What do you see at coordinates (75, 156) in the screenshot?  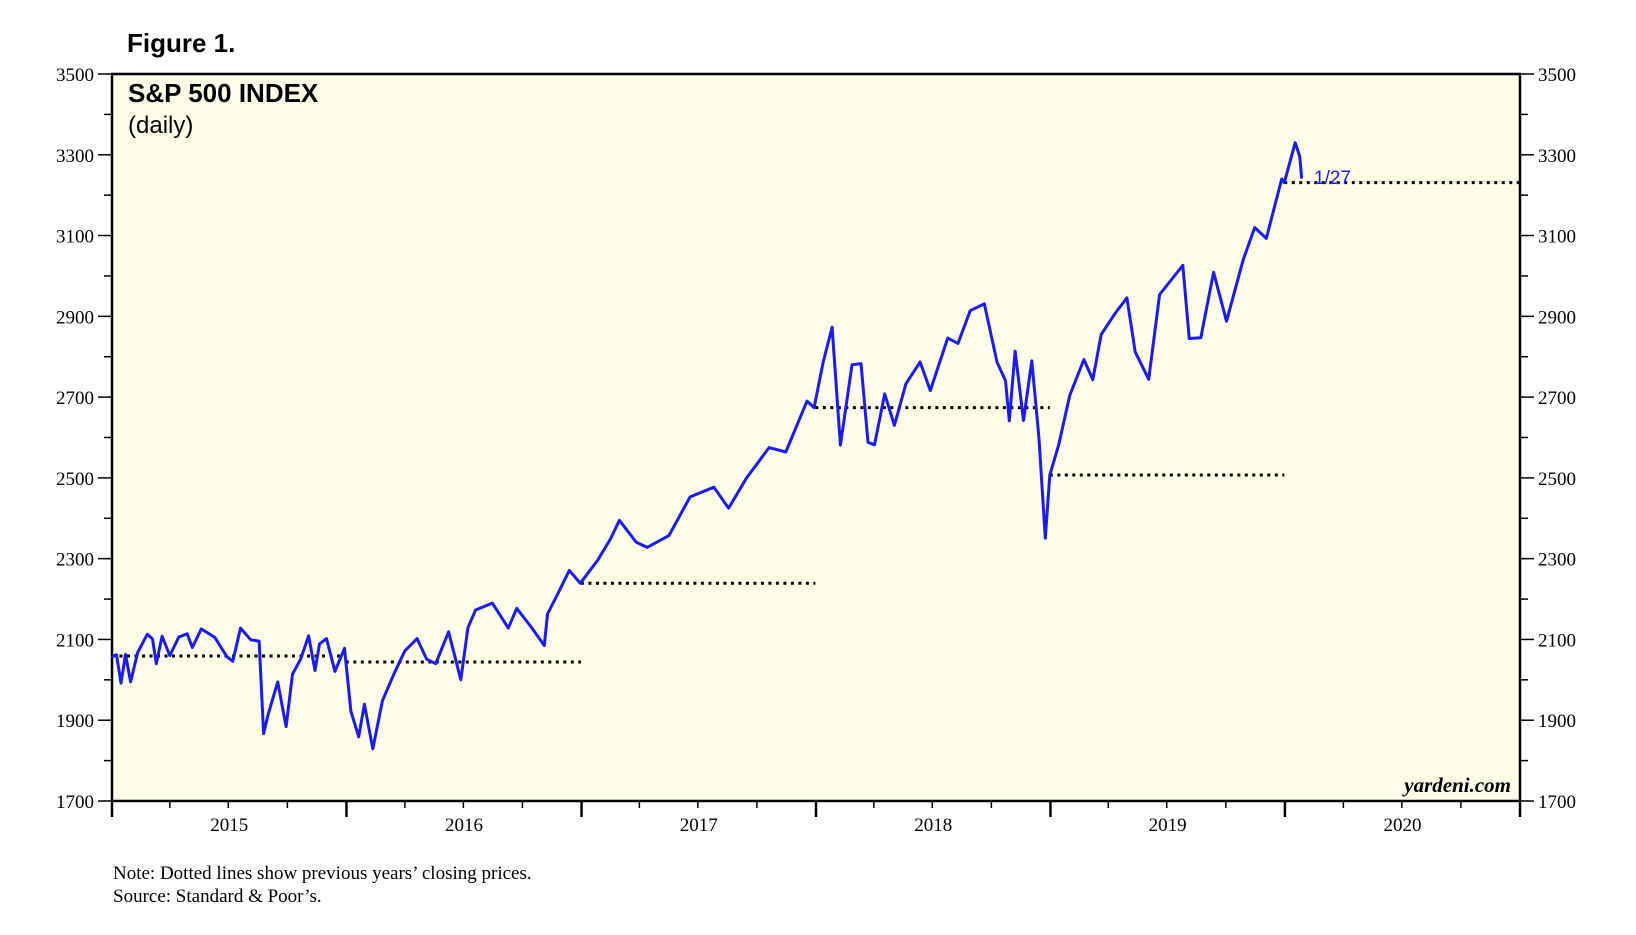 I see `y-tick-label-left: 3300` at bounding box center [75, 156].